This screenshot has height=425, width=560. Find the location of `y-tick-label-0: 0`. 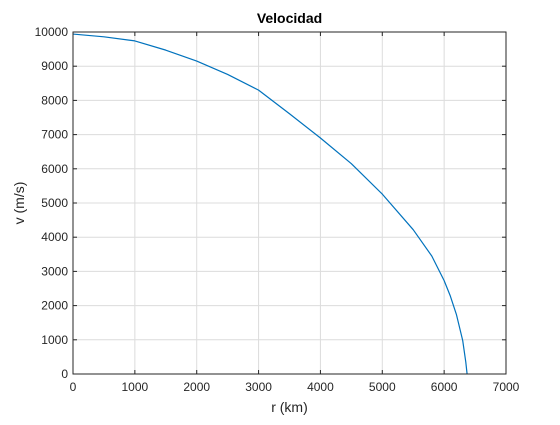

y-tick-label-0: 0 is located at coordinates (64, 374).